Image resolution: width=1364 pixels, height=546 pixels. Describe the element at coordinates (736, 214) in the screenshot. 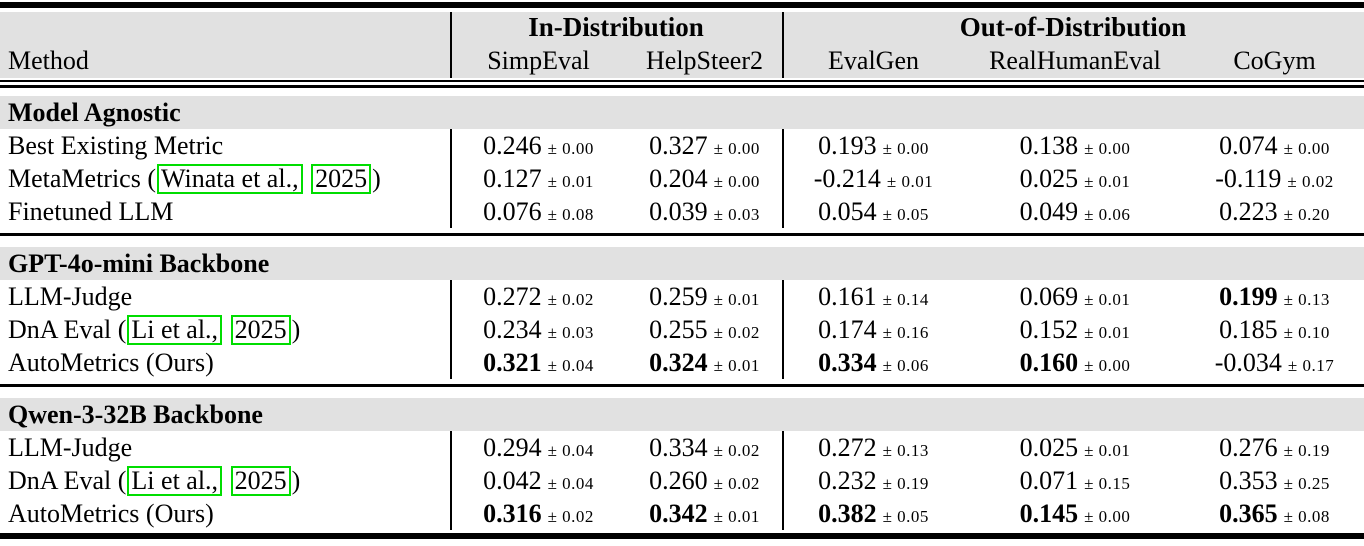

I see `score-std: ± 0.03` at that location.